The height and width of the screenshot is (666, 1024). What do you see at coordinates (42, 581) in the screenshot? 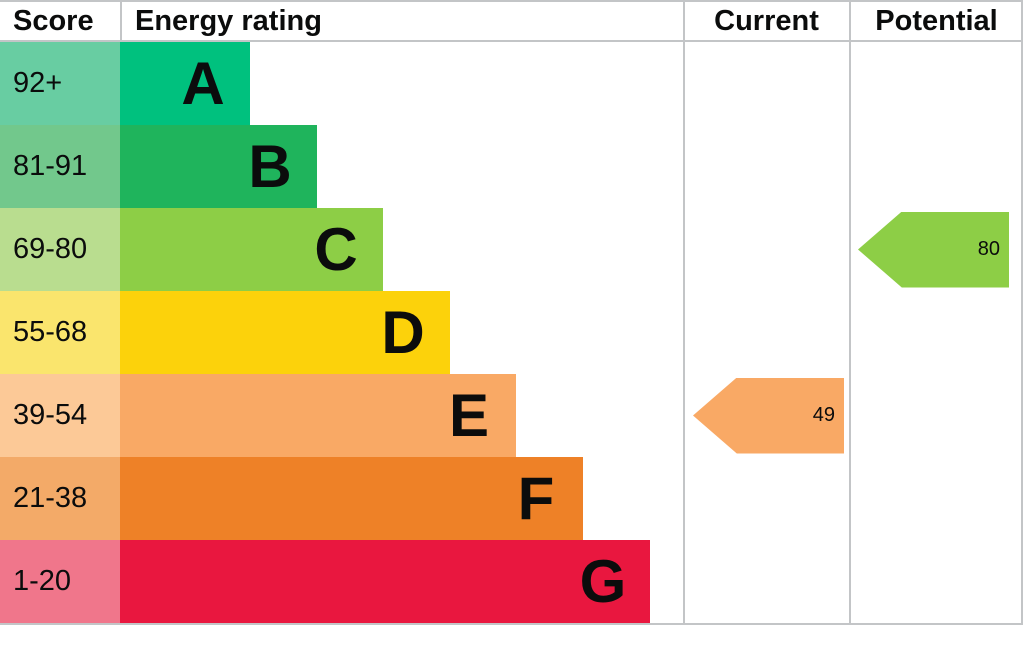
I see `band-score-label: 1-20` at bounding box center [42, 581].